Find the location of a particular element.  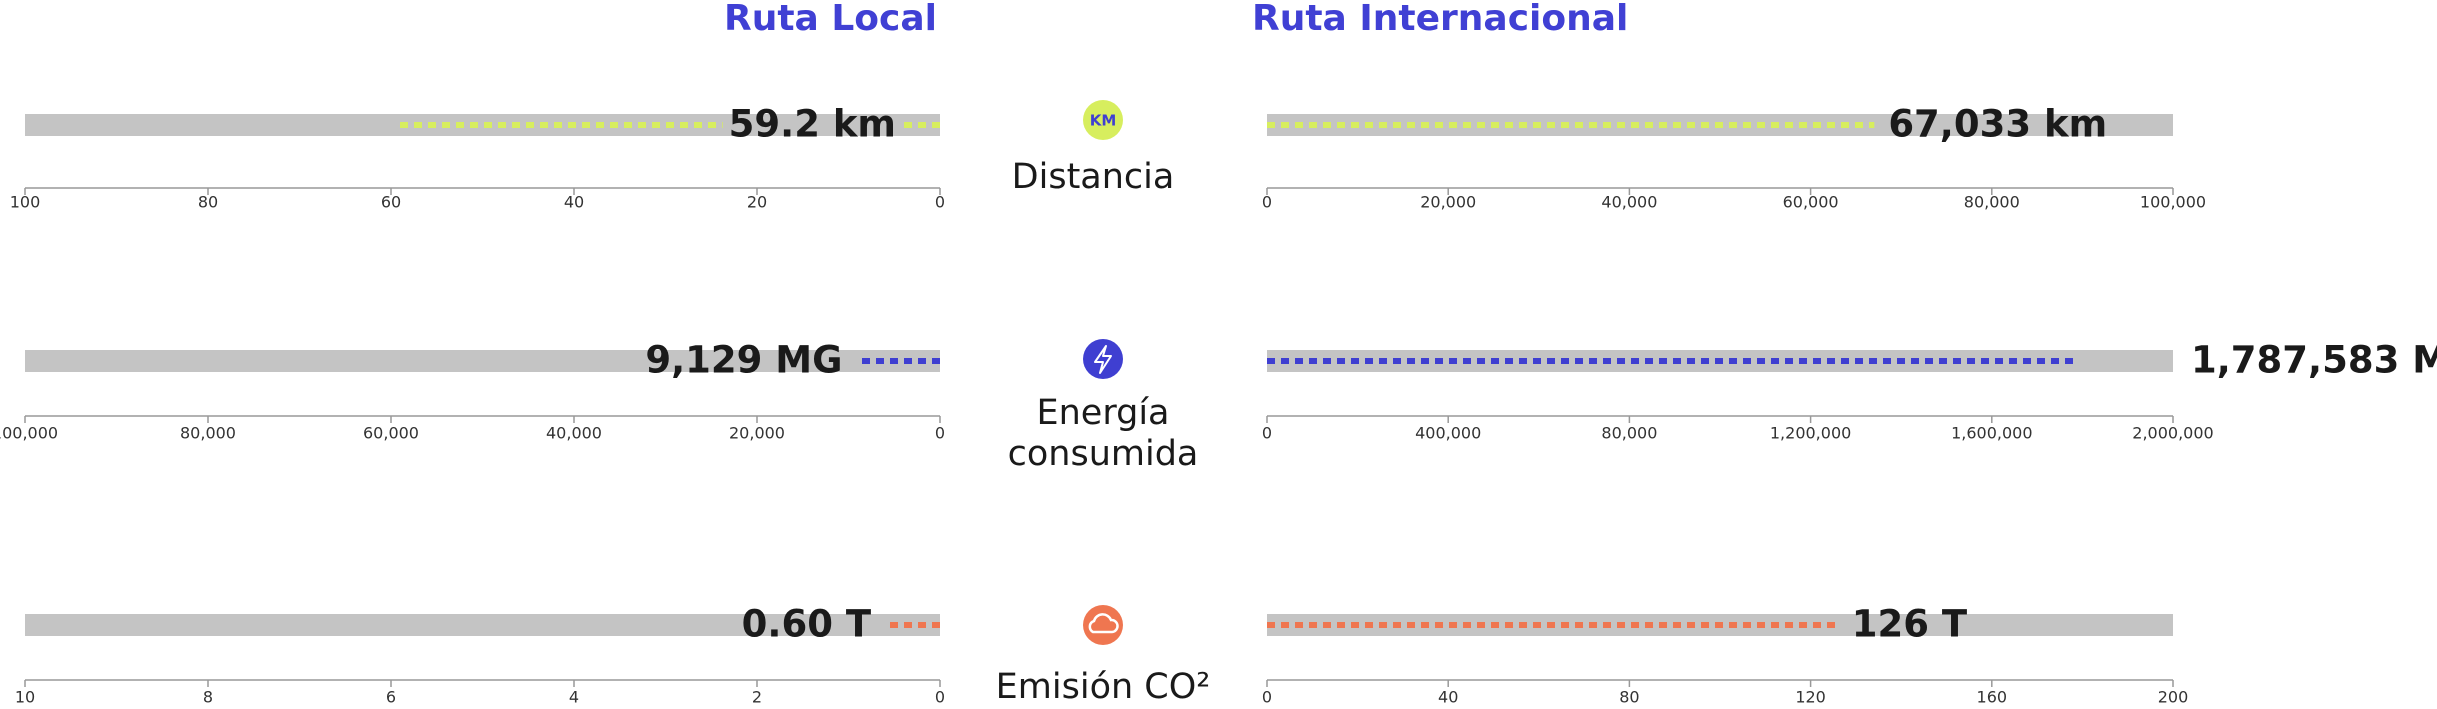

x-tick-label: 1,200,000 is located at coordinates (1810, 433).